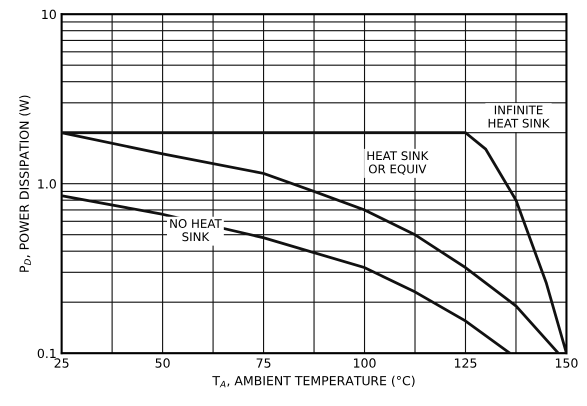 The width and height of the screenshot is (587, 406). I want to click on y-tick-label: 10, so click(49, 15).